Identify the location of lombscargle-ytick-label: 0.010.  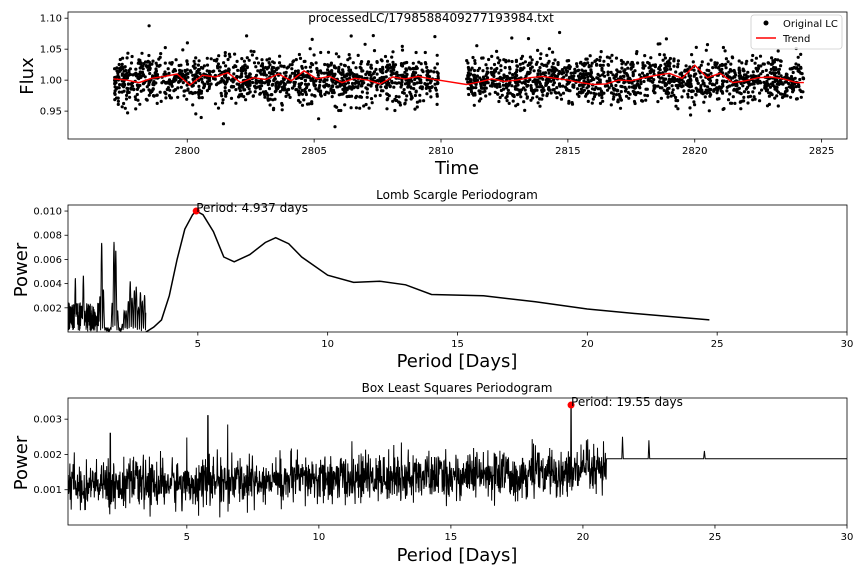
(47, 212).